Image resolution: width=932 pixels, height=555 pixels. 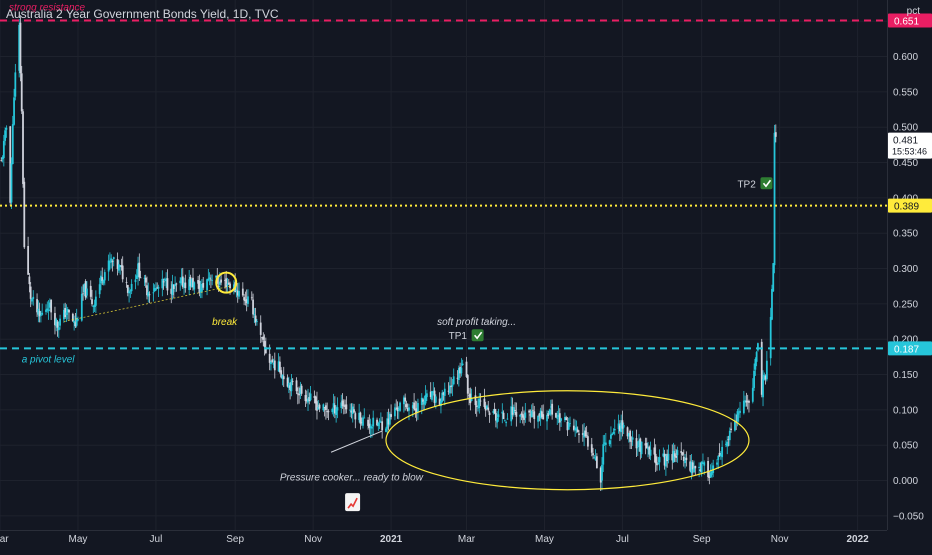 I want to click on x-axis: Mar May Jul Sep Nov 2021 Mar May Jul Sep Nov 2022, so click(x=443, y=538).